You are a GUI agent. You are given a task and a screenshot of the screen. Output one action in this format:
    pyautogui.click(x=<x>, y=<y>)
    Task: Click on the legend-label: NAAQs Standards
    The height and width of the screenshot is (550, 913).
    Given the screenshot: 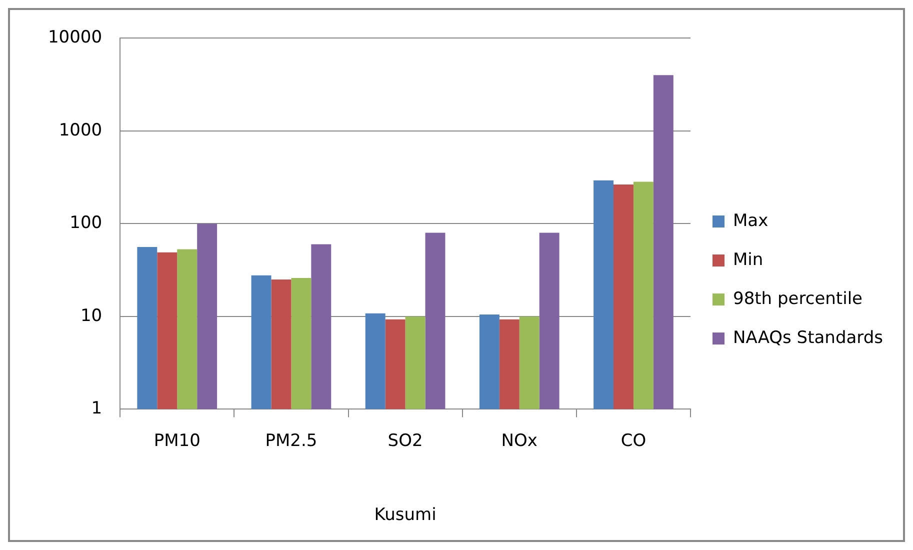 What is the action you would take?
    pyautogui.click(x=808, y=338)
    